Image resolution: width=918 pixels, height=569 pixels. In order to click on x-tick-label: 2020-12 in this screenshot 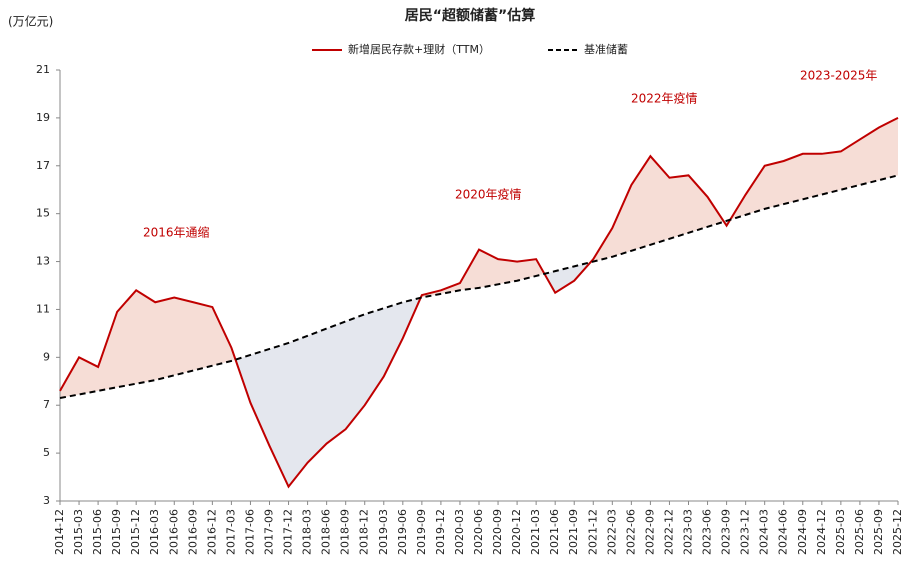, I will do `click(516, 532)`.